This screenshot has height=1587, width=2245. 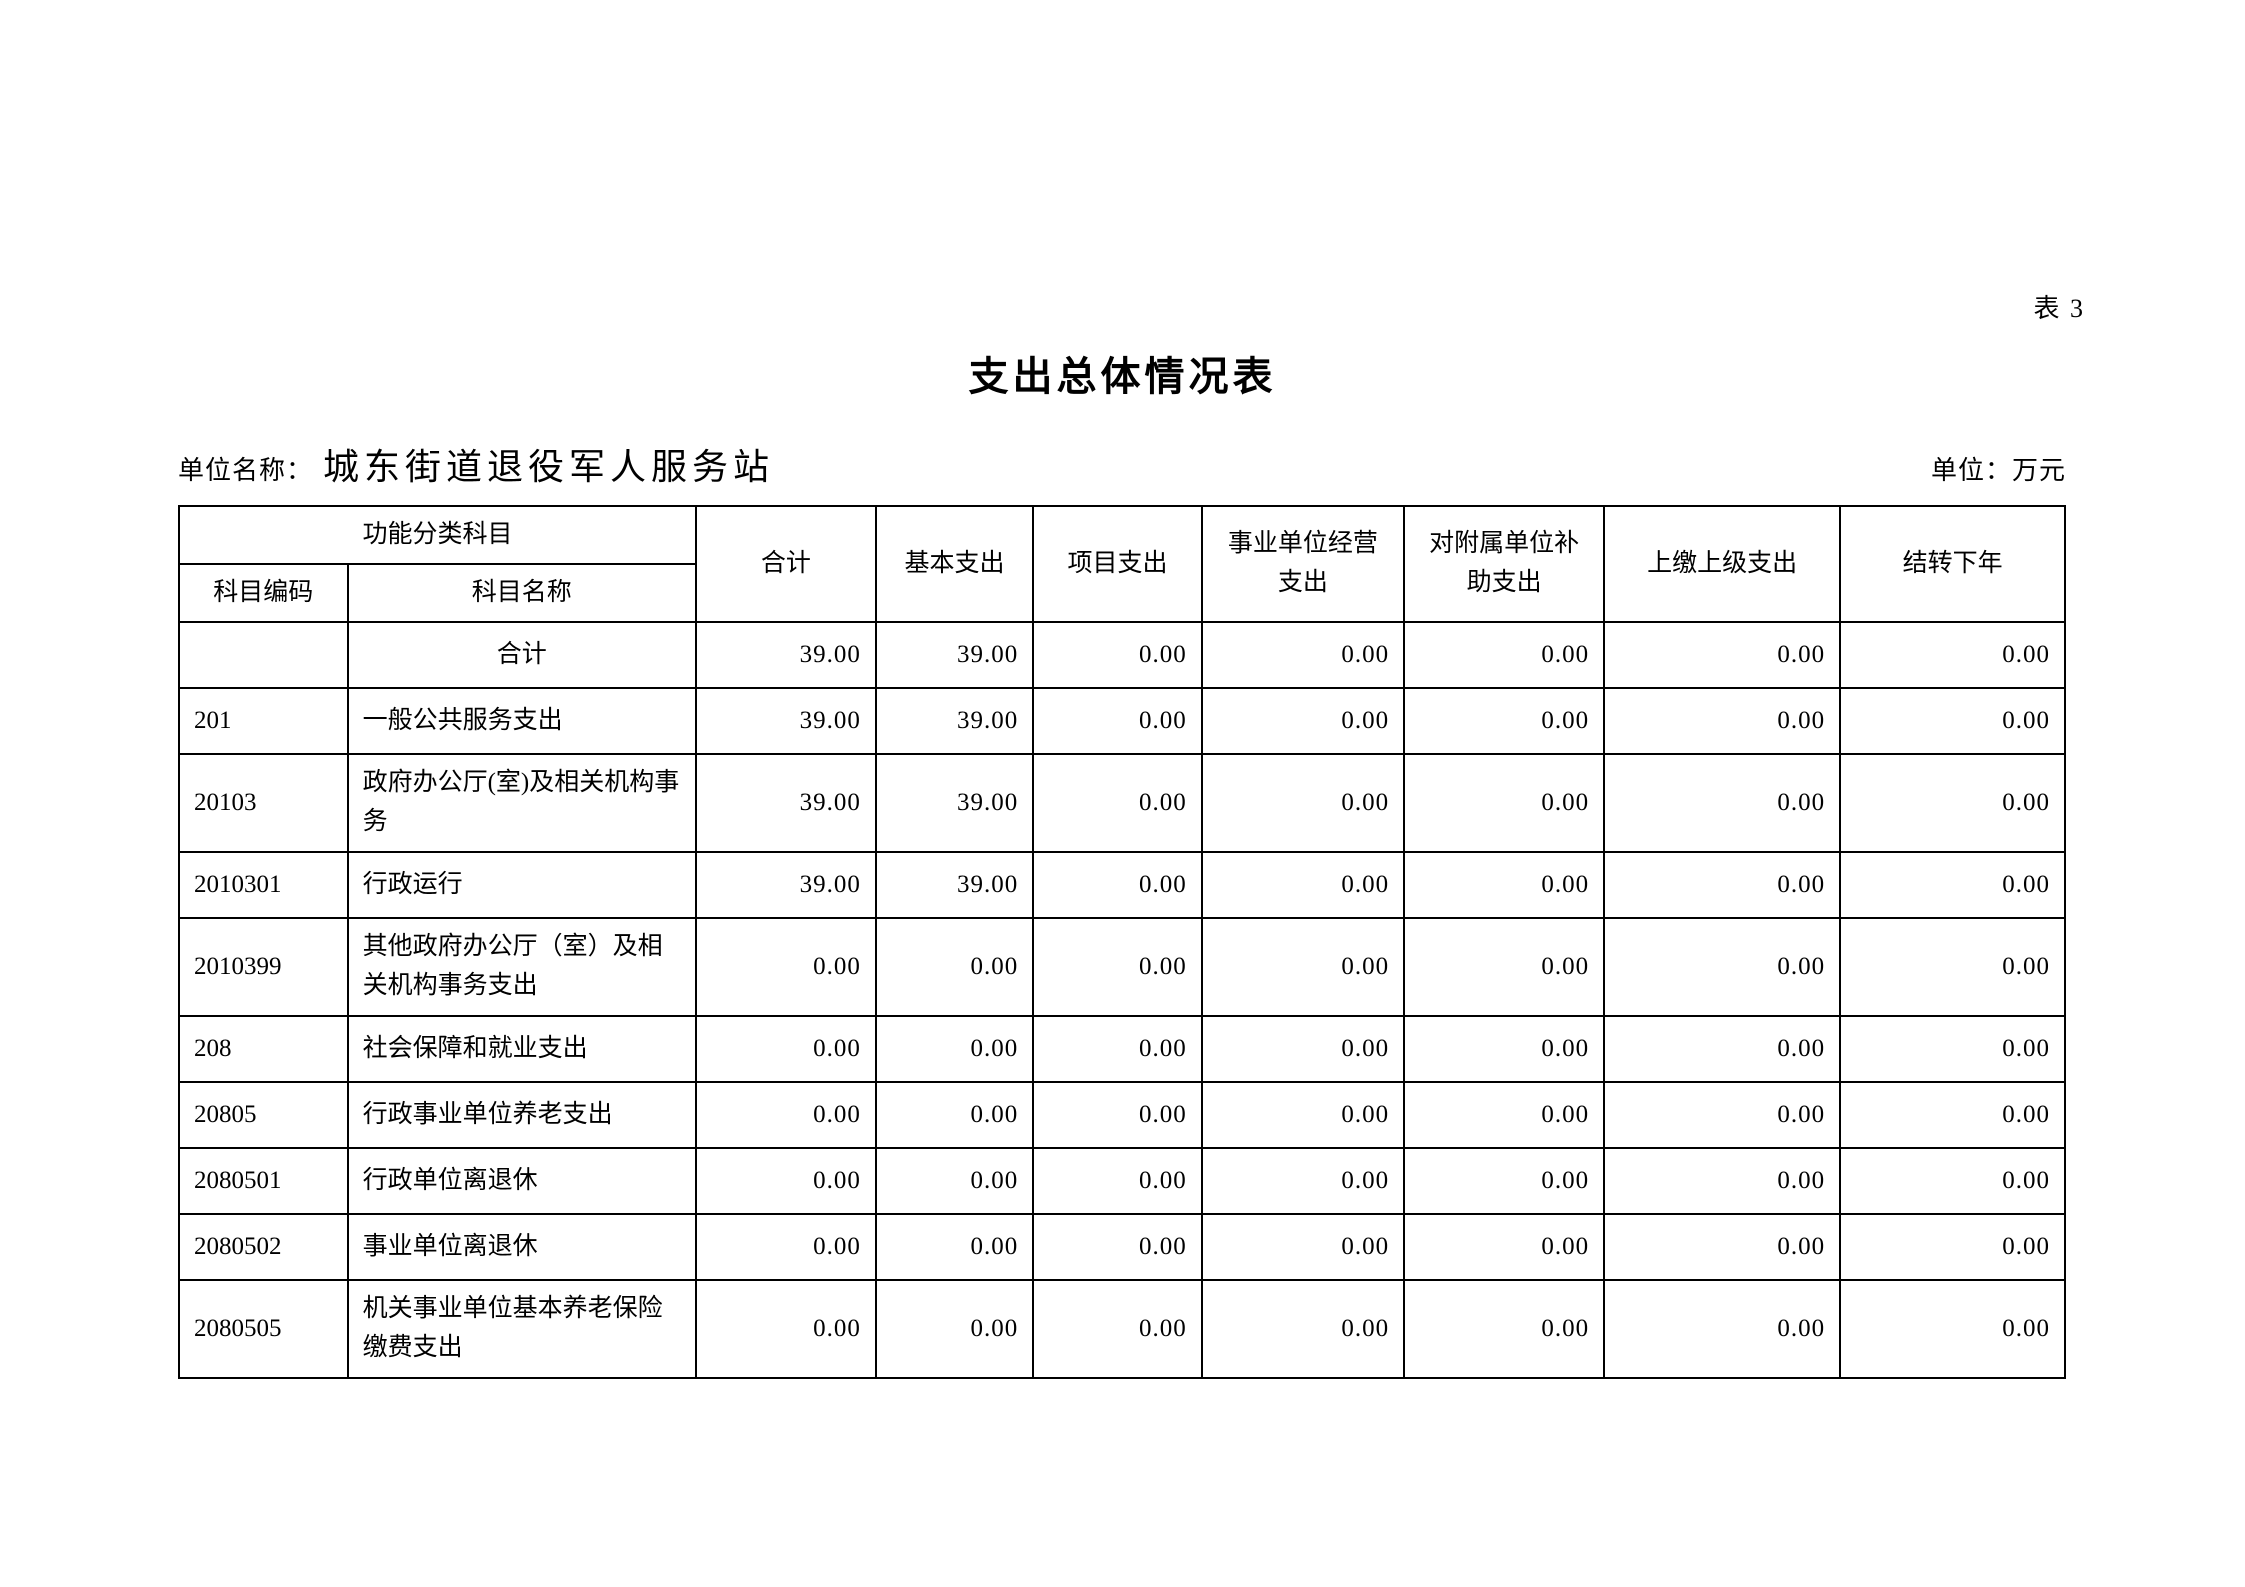 I want to click on sheet-number-marker: 表 3, so click(x=2059, y=308).